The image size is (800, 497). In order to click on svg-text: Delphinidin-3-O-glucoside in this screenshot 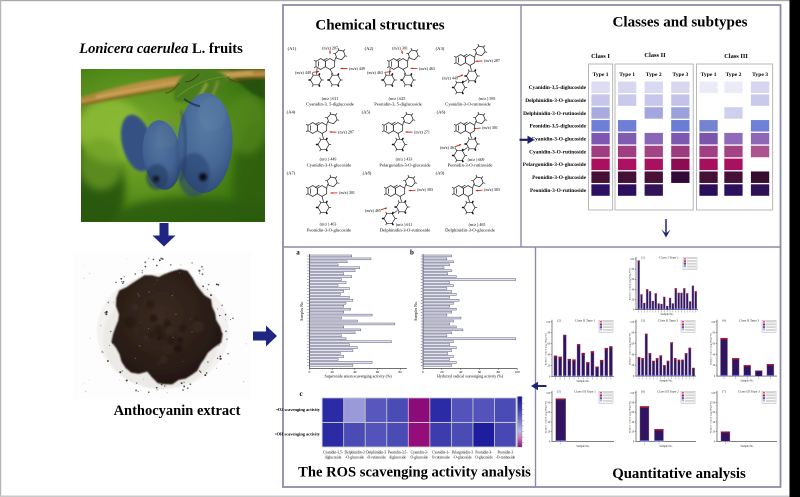, I will do `click(555, 101)`.